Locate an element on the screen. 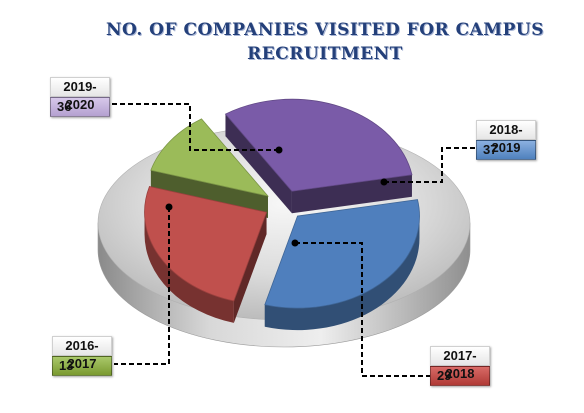 Image resolution: width=584 pixels, height=413 pixels. value-label-2019-2020: 36 is located at coordinates (80, 107).